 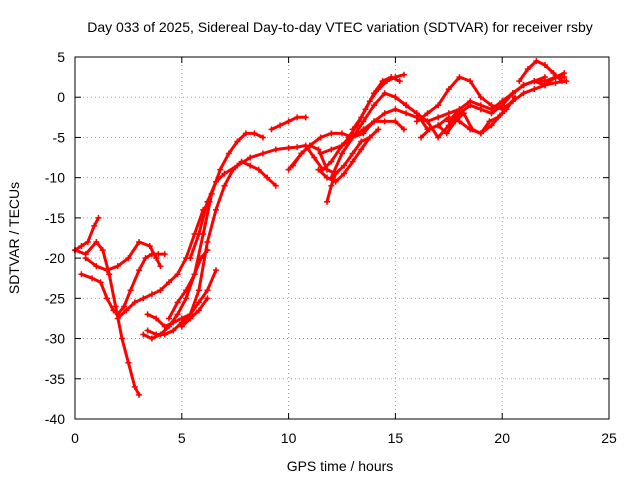 I want to click on y-tick-label: 0, so click(x=61, y=97).